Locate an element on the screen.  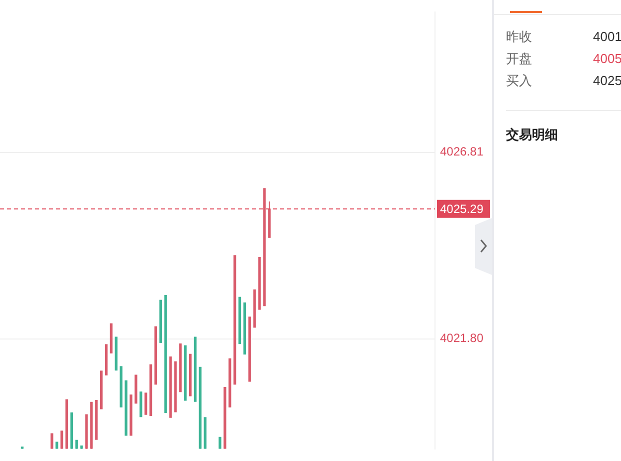
text: 4005 is located at coordinates (607, 58).